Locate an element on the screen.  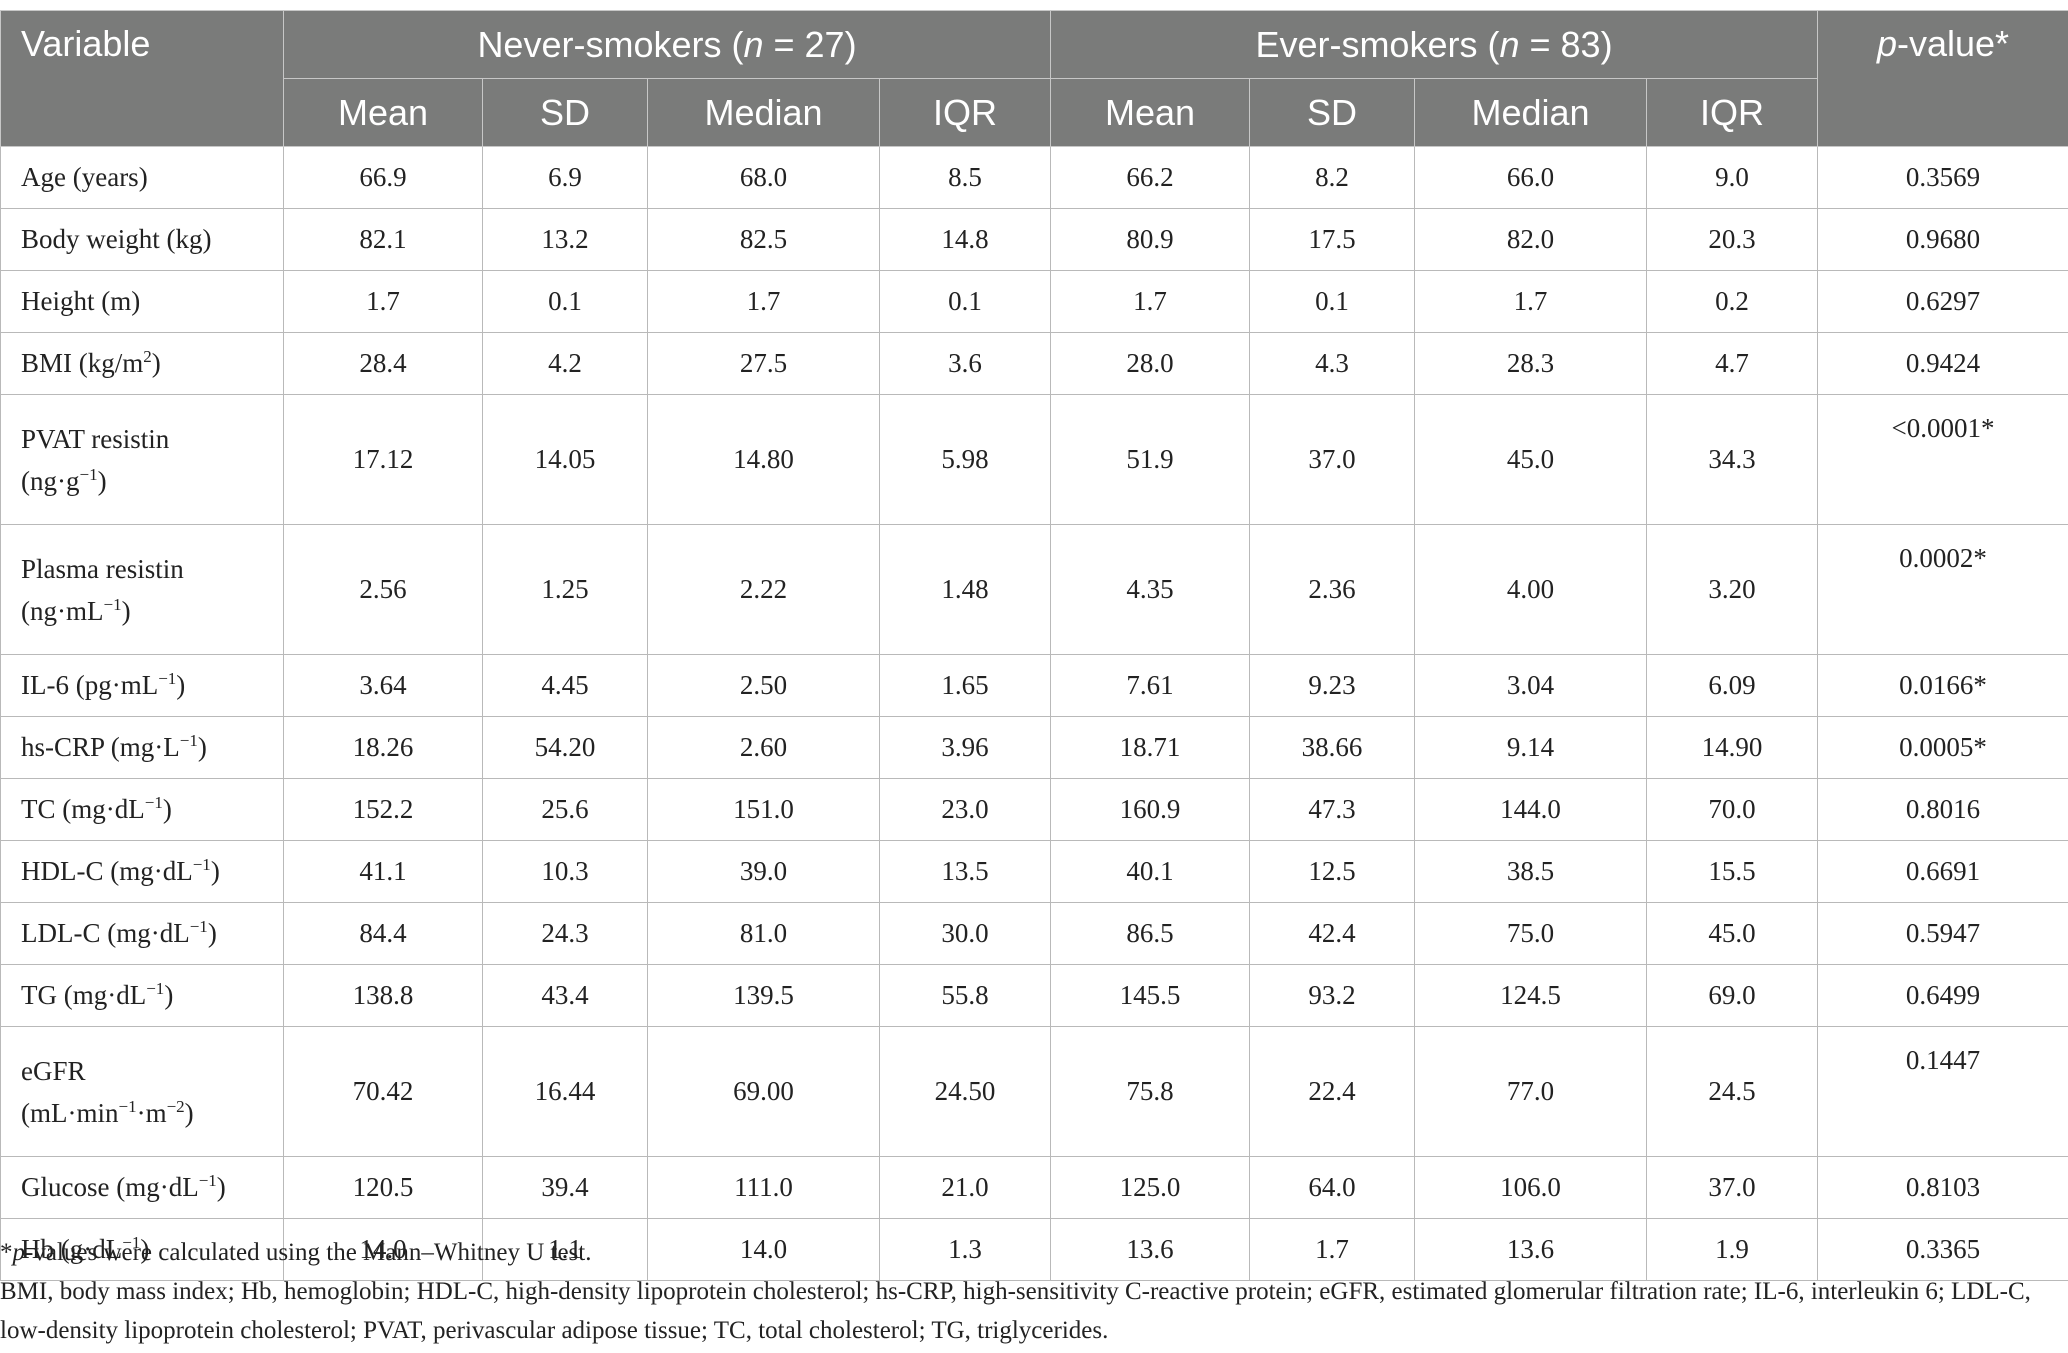
never-iqr-cell: 14.8 is located at coordinates (965, 239).